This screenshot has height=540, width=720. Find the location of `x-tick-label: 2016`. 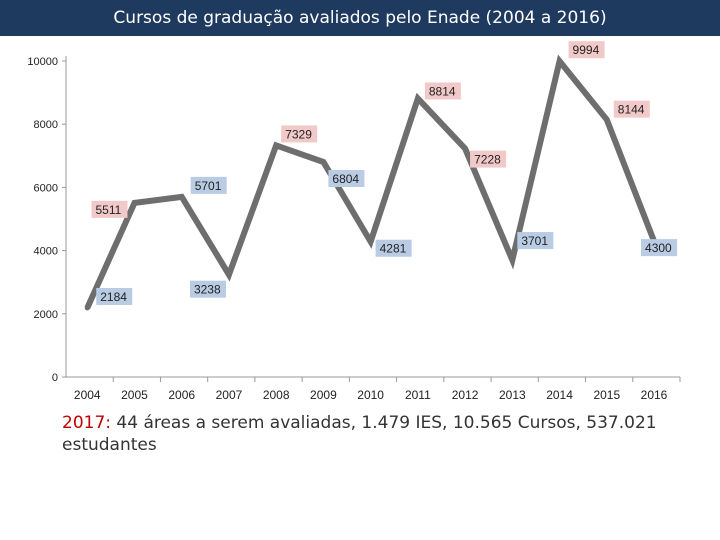

x-tick-label: 2016 is located at coordinates (654, 395).